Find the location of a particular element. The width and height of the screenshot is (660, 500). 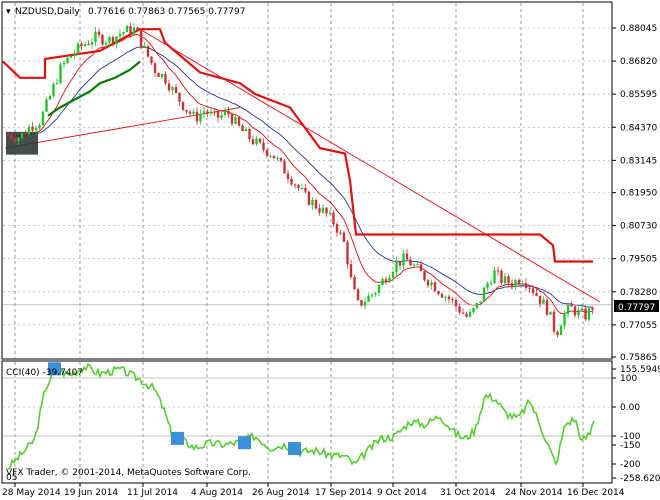

time-tick-label: 16 Dec 2014 is located at coordinates (596, 493).